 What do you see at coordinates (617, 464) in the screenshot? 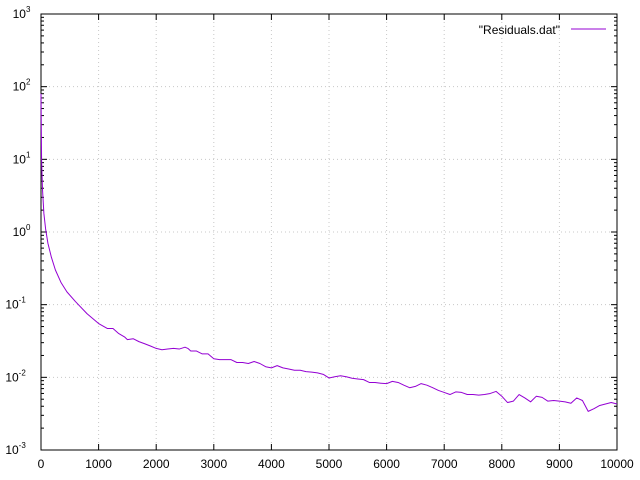
I see `x-tick-label: 10000` at bounding box center [617, 464].